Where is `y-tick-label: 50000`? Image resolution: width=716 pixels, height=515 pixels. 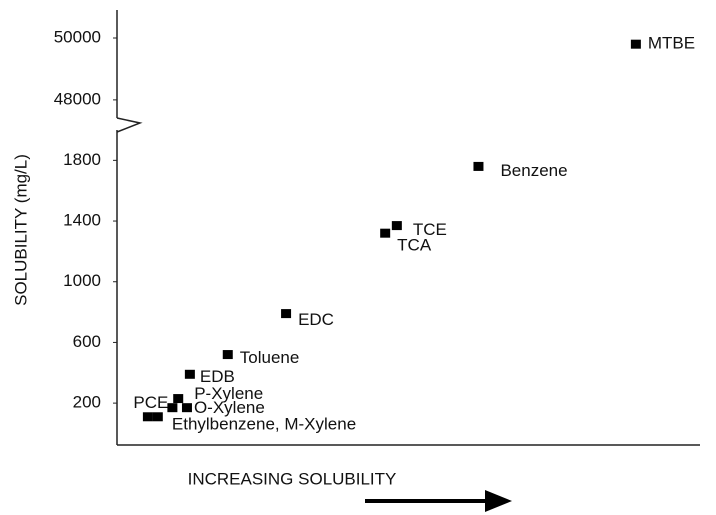
y-tick-label: 50000 is located at coordinates (77, 36).